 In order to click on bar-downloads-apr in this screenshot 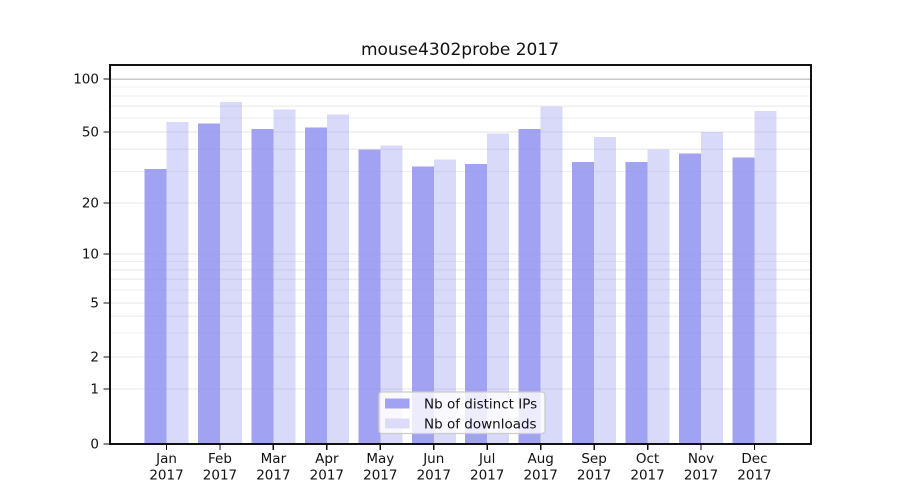, I will do `click(337, 279)`.